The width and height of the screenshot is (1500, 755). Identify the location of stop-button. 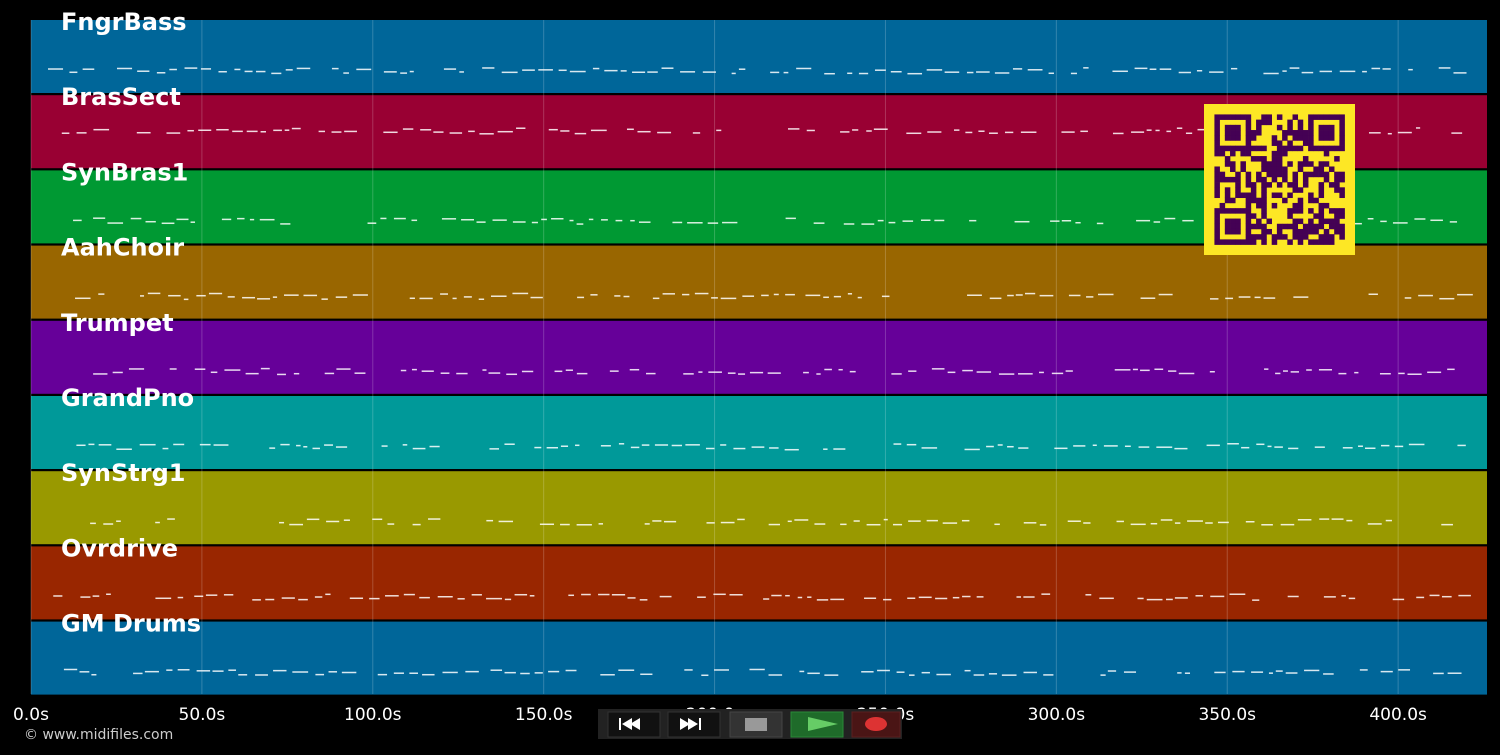
(756, 724).